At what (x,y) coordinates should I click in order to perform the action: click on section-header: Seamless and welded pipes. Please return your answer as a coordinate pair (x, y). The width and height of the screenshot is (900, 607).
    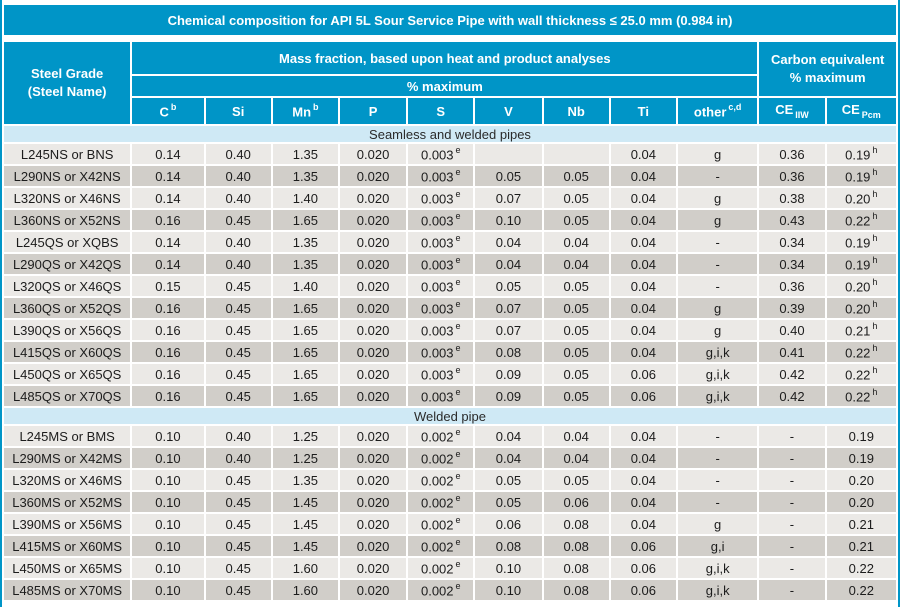
    Looking at the image, I should click on (450, 134).